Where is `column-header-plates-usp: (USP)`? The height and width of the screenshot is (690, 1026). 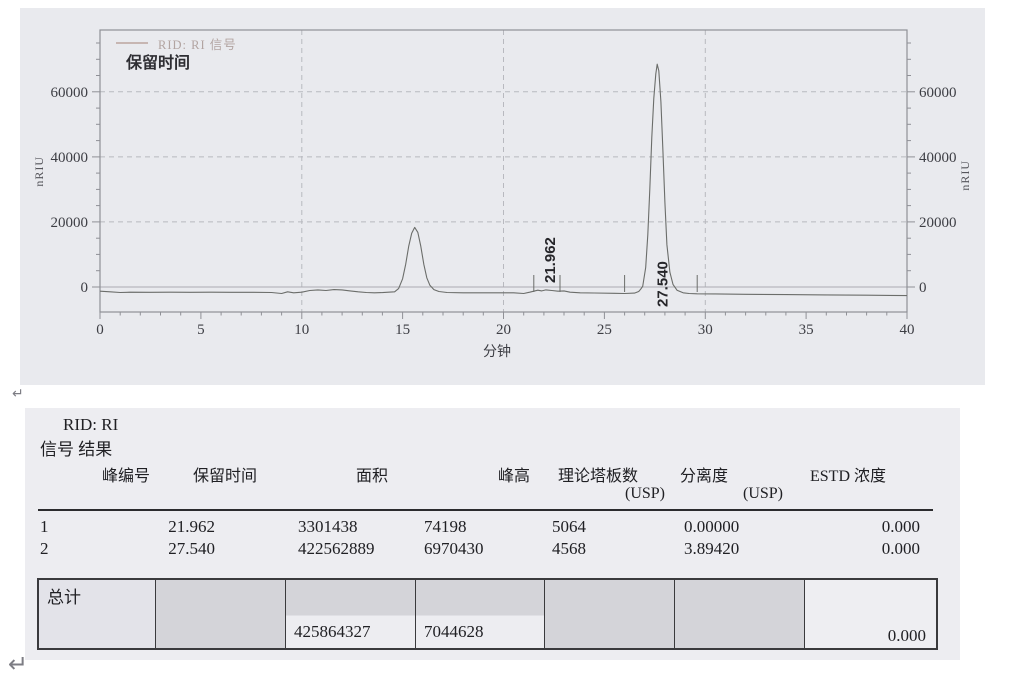 column-header-plates-usp: (USP) is located at coordinates (644, 493).